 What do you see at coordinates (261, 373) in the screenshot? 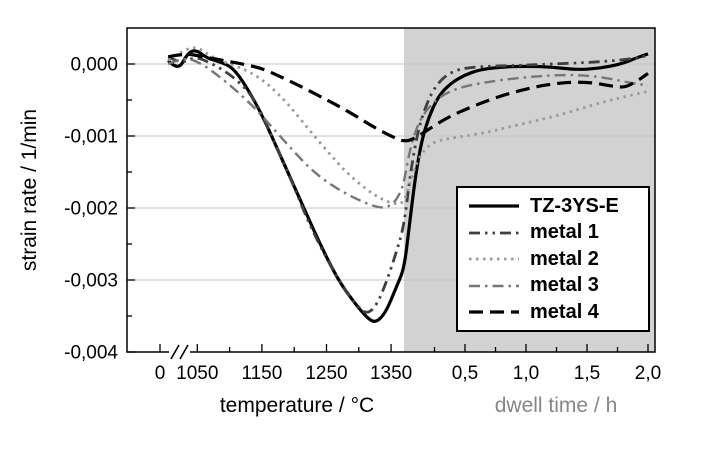
I see `x-tick-label-temperature: 1150` at bounding box center [261, 373].